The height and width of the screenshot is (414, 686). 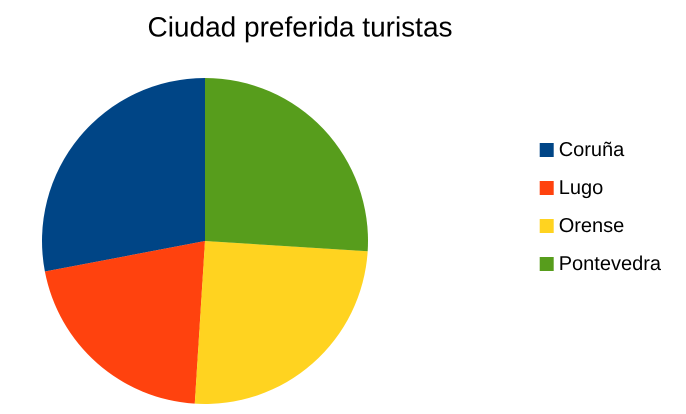 I want to click on legend-label: Lugo, so click(x=581, y=188).